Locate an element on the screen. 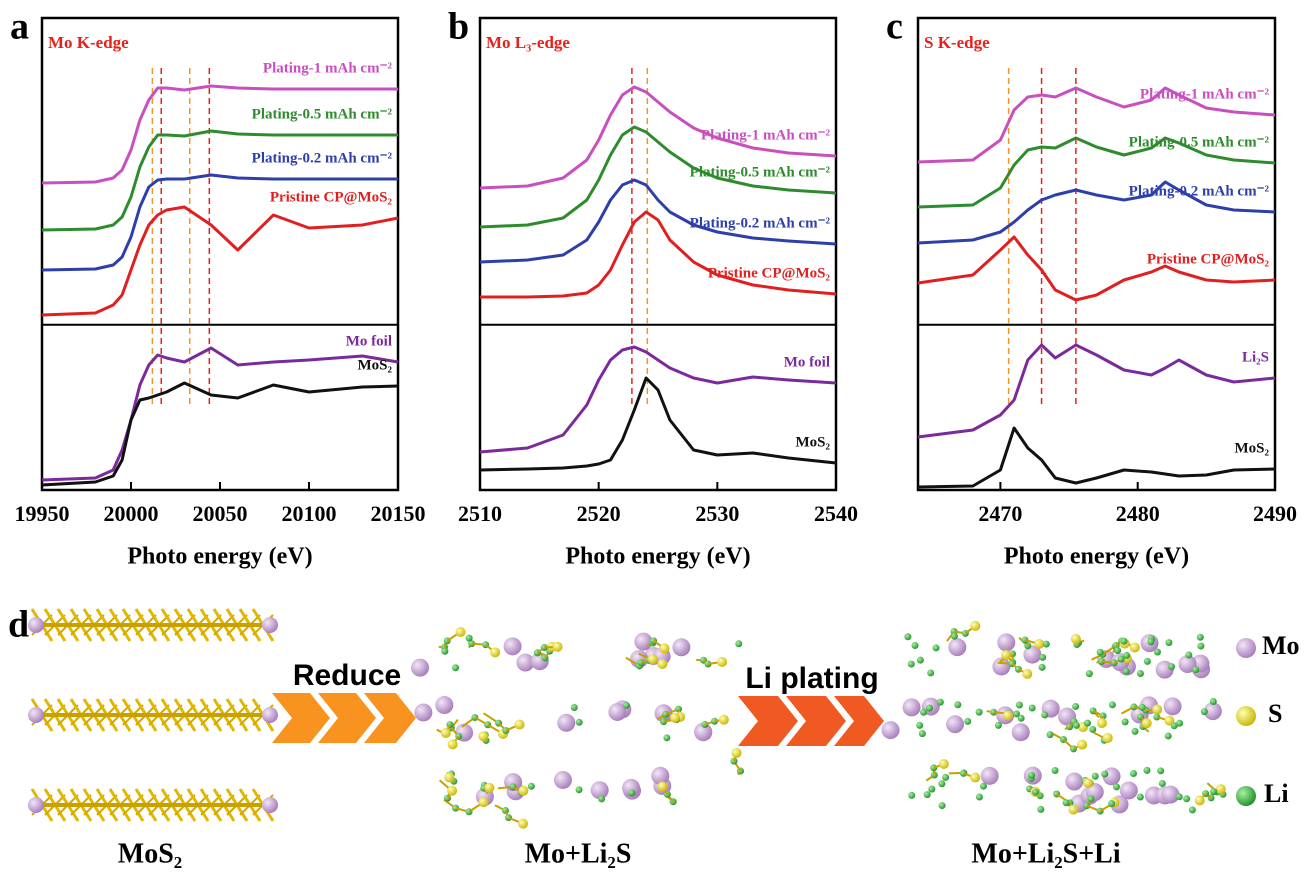 Image resolution: width=1308 pixels, height=872 pixels. step-label: Reduce is located at coordinates (347, 675).